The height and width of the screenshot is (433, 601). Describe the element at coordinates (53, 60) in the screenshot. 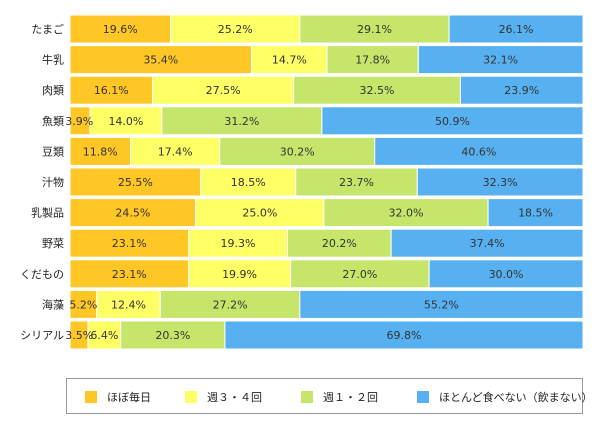

I see `category-label: 牛乳` at that location.